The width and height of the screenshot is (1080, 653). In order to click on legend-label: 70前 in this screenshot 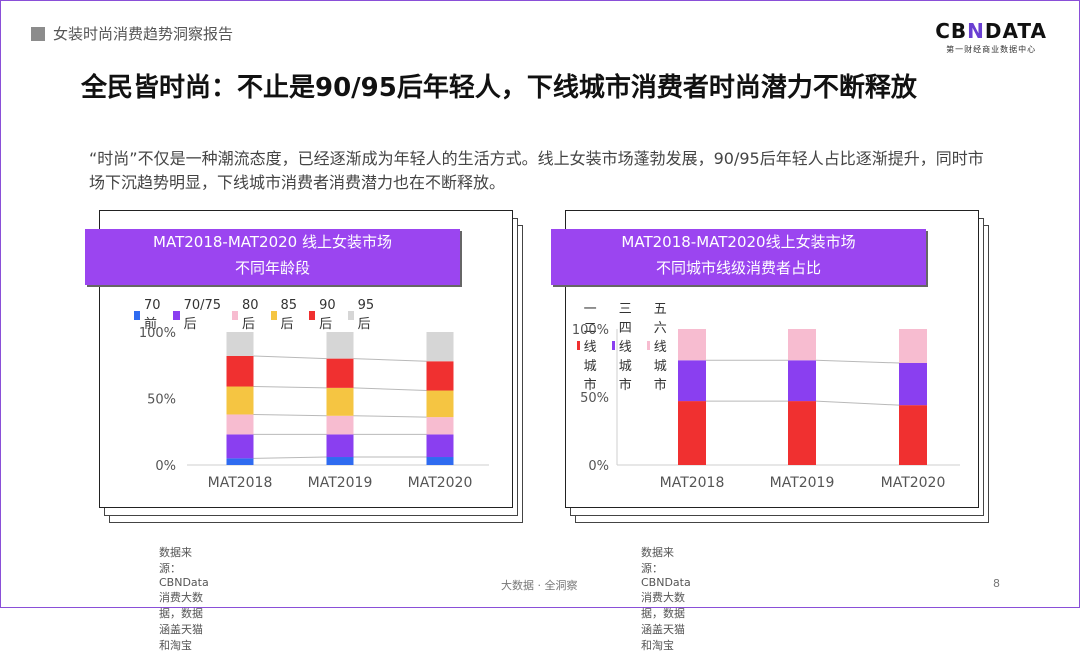, I will do `click(152, 315)`.